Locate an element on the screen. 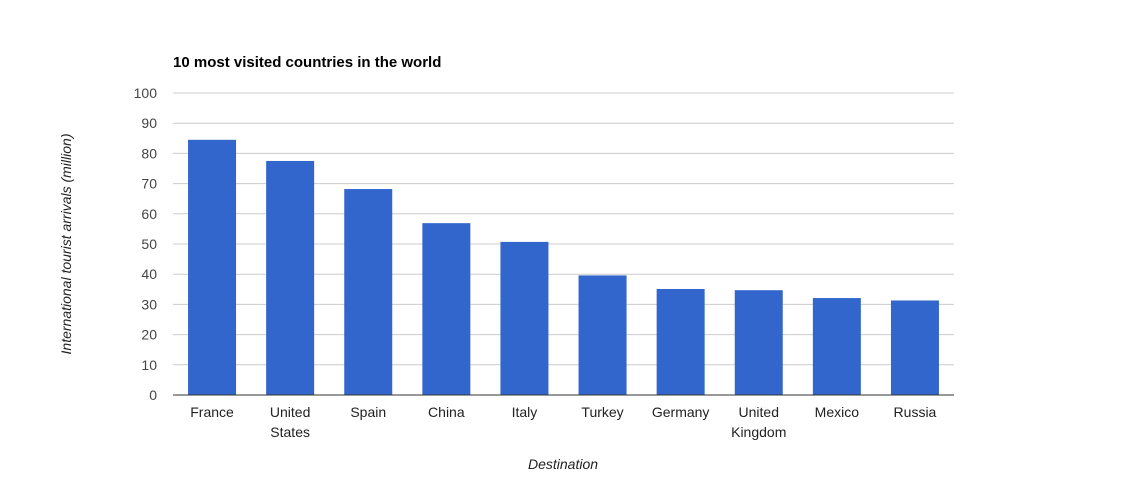 This screenshot has width=1126, height=493. y-axis-title: International tourist arrivals (million) is located at coordinates (66, 244).